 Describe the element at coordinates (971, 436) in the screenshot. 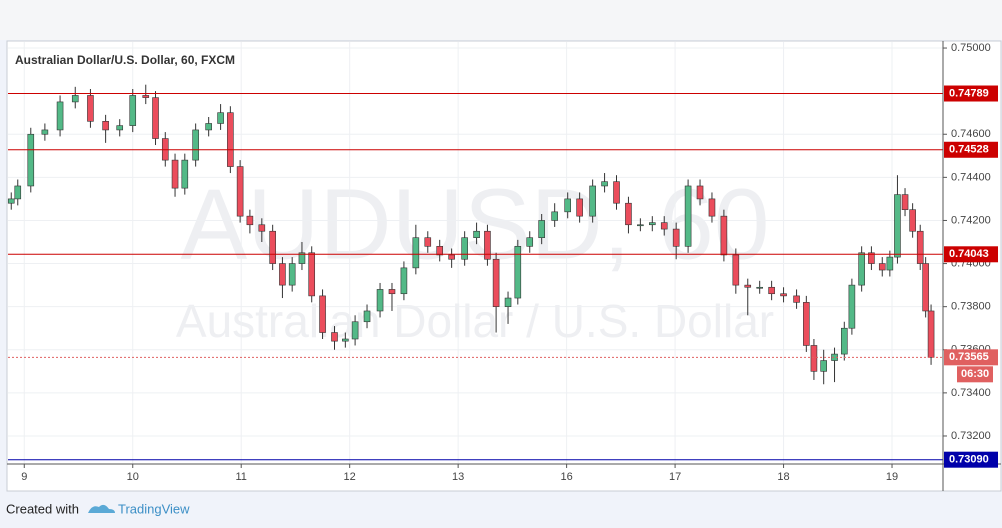

I see `y-tick-label: 0.73200` at that location.